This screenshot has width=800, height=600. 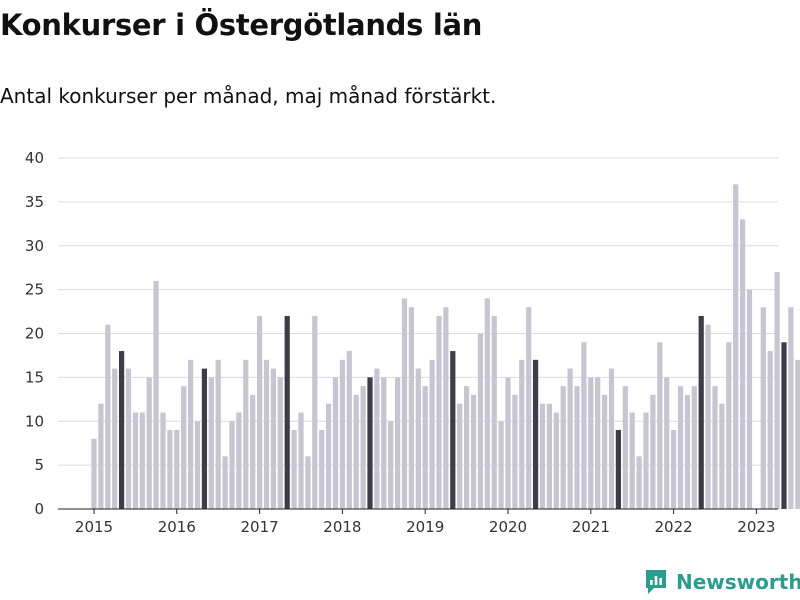 What do you see at coordinates (674, 527) in the screenshot?
I see `x-tick-label: 2022` at bounding box center [674, 527].